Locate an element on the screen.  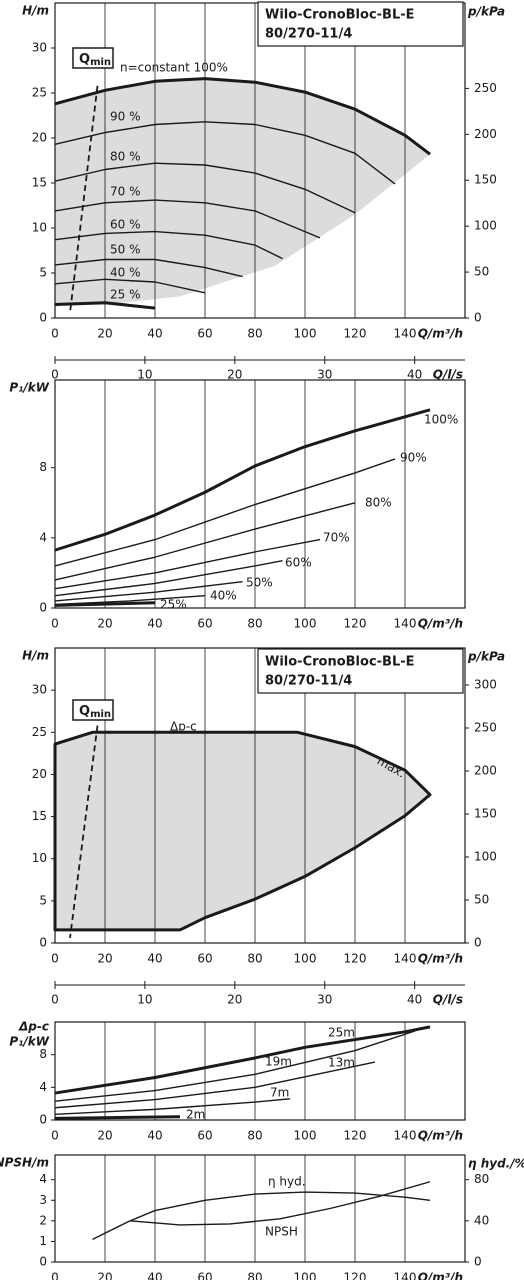
y-tick-label: 20 is located at coordinates (39, 138).